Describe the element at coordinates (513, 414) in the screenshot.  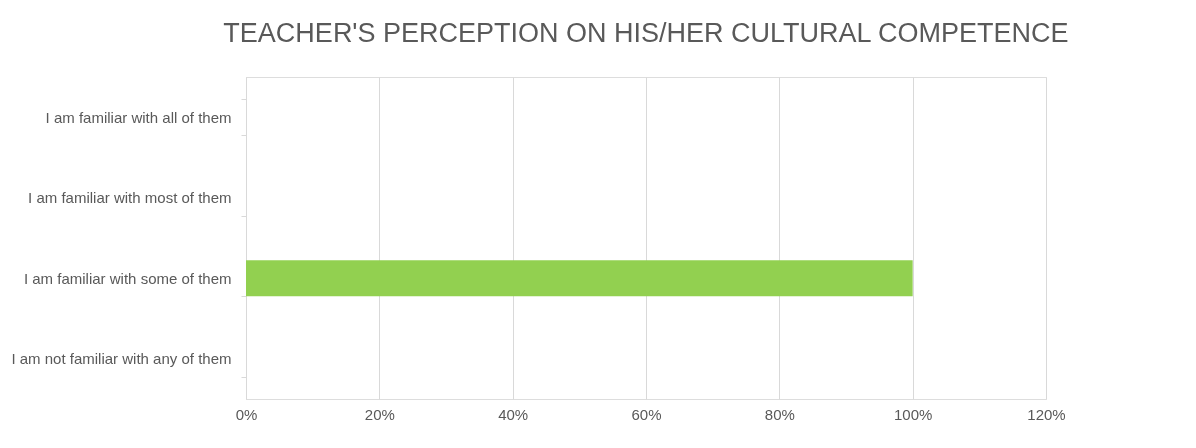
I see `x-tick-label: 40%` at that location.